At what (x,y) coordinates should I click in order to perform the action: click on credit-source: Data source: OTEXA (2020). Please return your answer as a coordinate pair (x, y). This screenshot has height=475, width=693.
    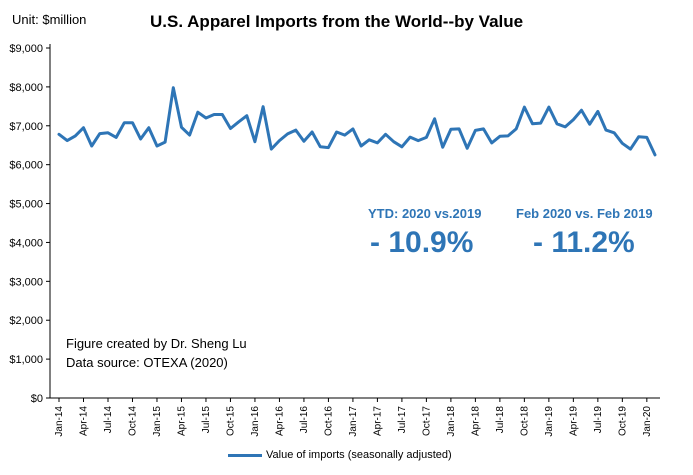
    Looking at the image, I should click on (147, 362).